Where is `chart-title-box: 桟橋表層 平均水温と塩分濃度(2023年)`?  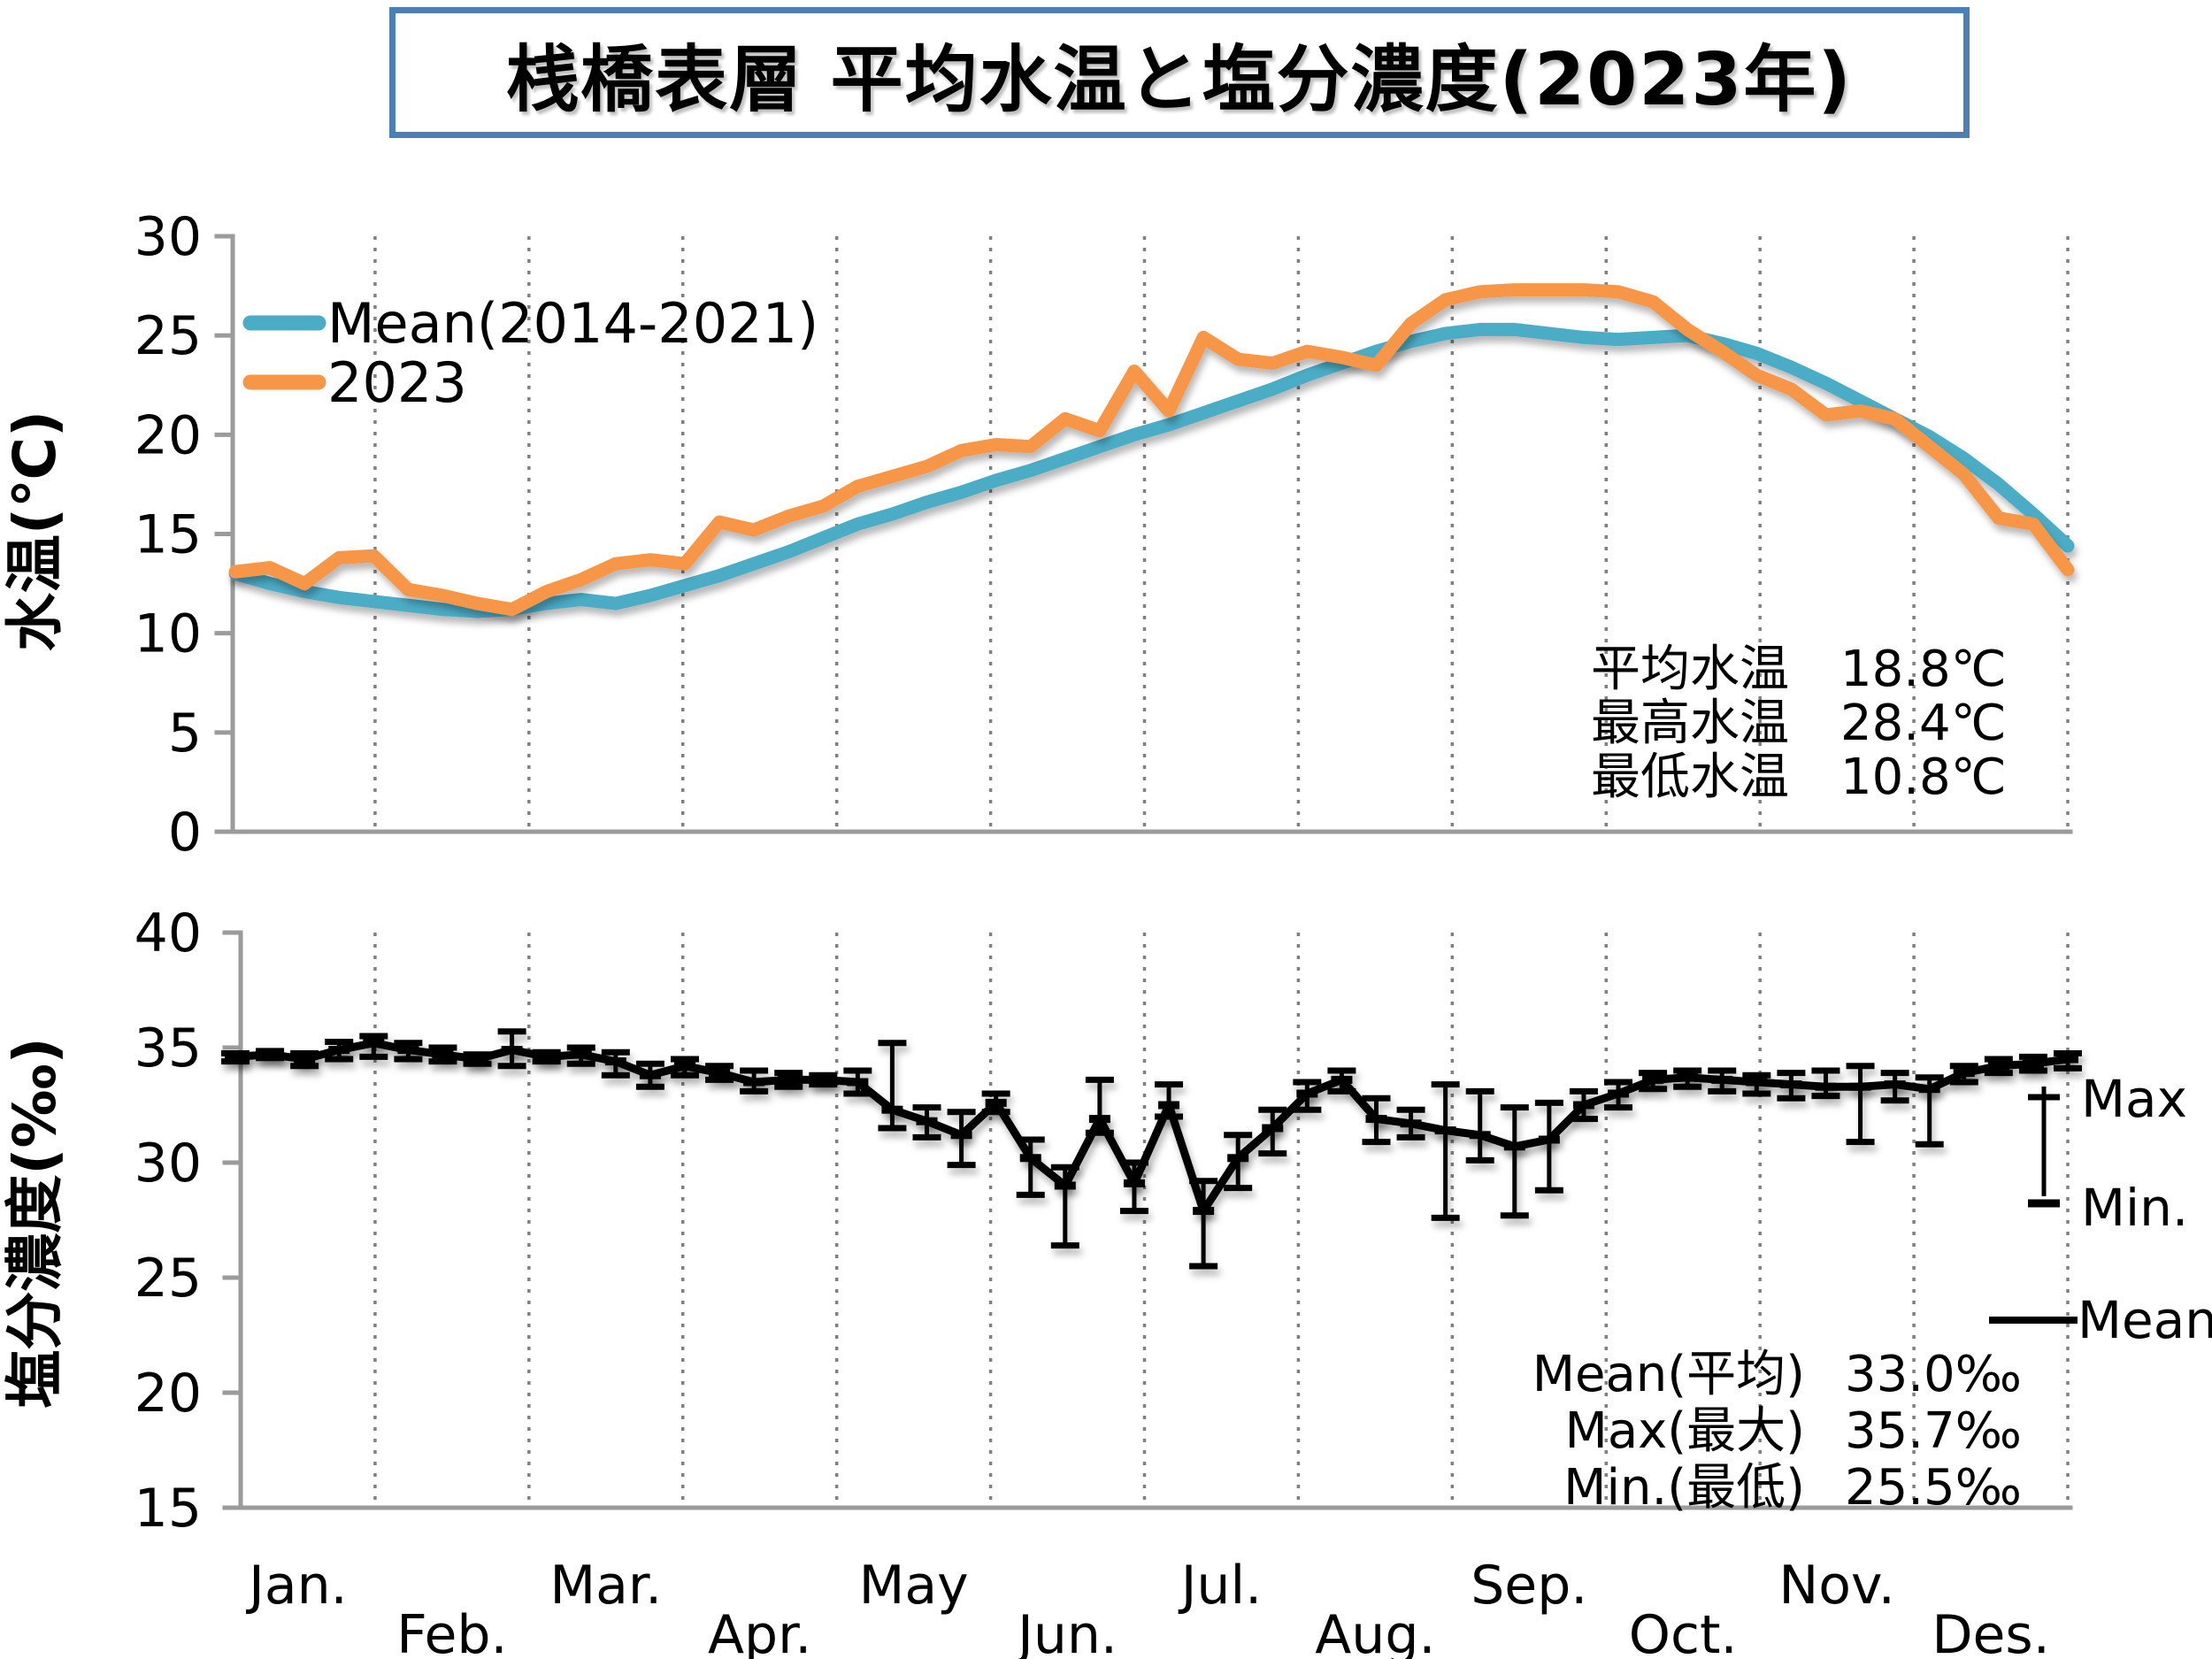 chart-title-box: 桟橋表層 平均水温と塩分濃度(2023年) is located at coordinates (1180, 73).